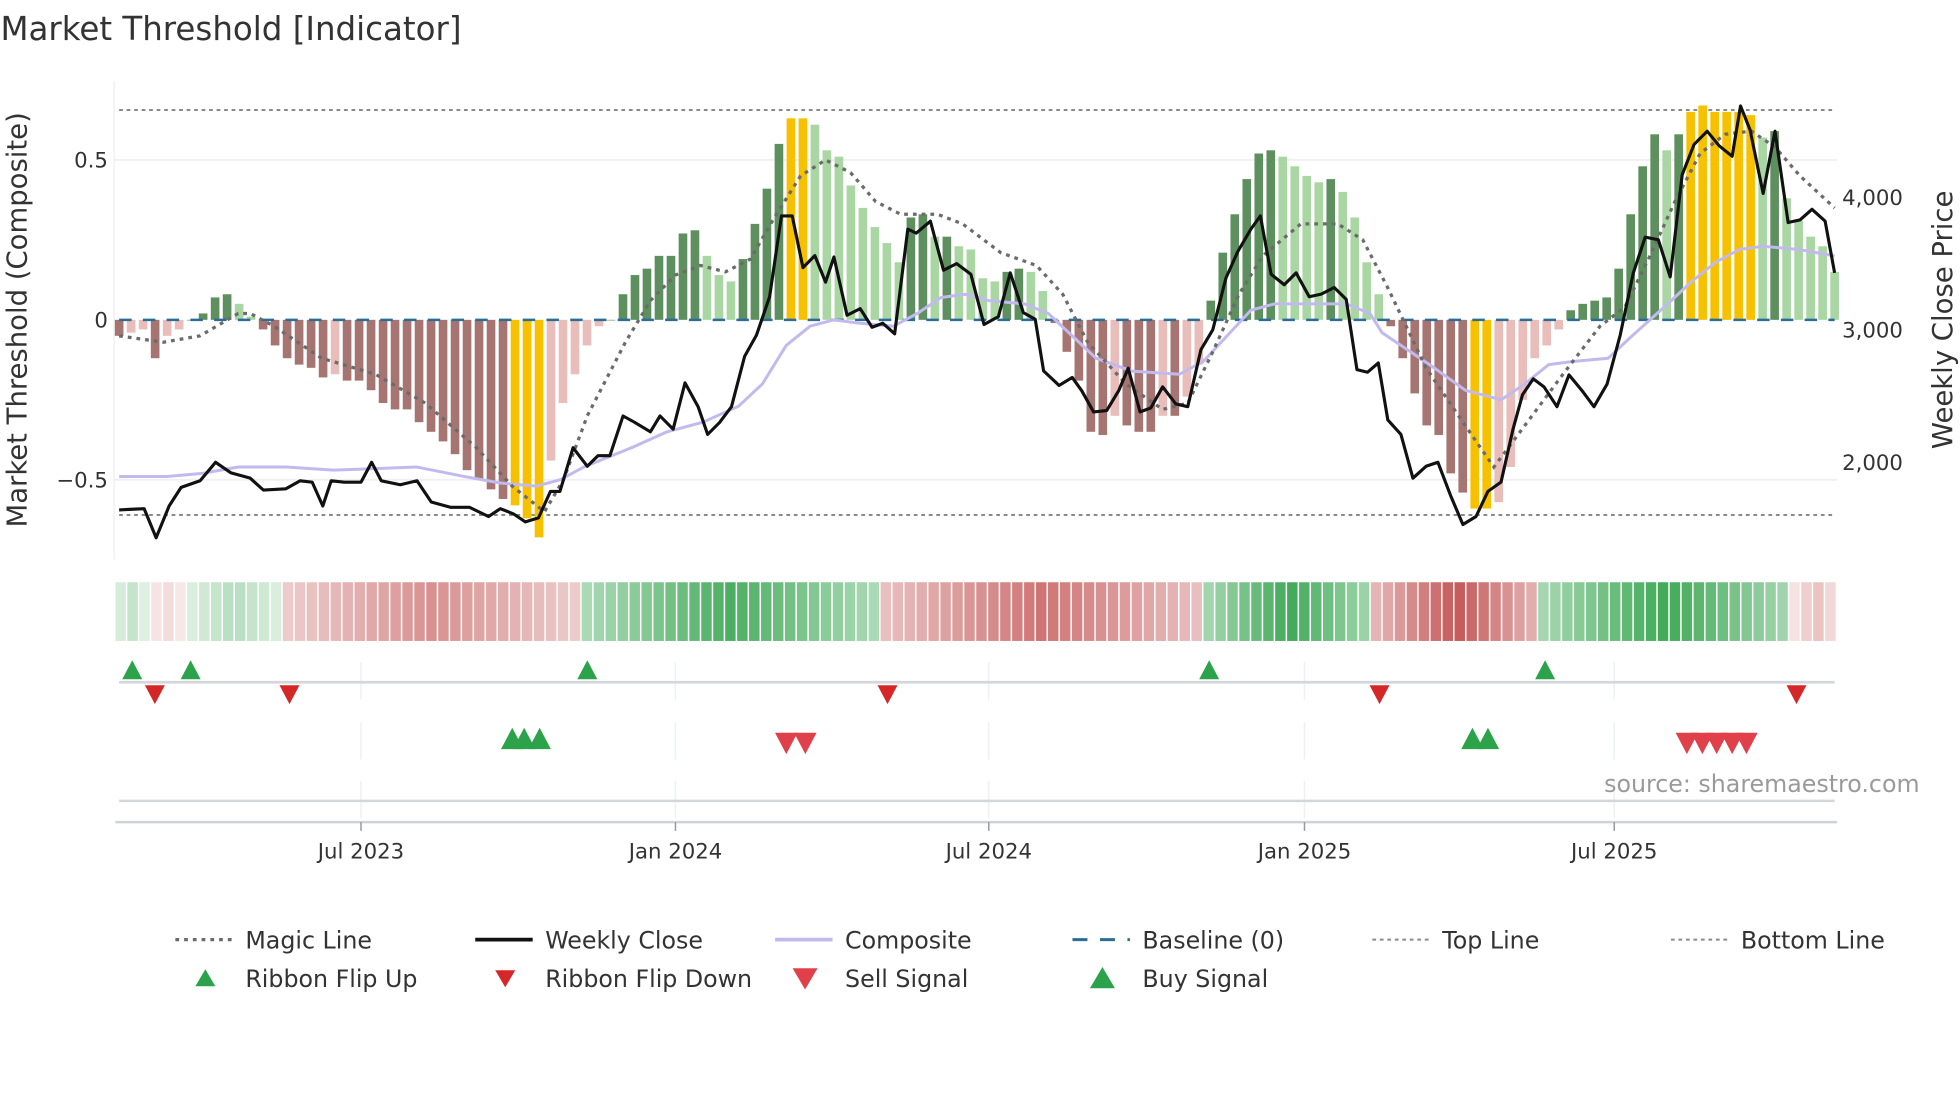  I want to click on legend-ribbon-flip-up-icon, so click(205, 978).